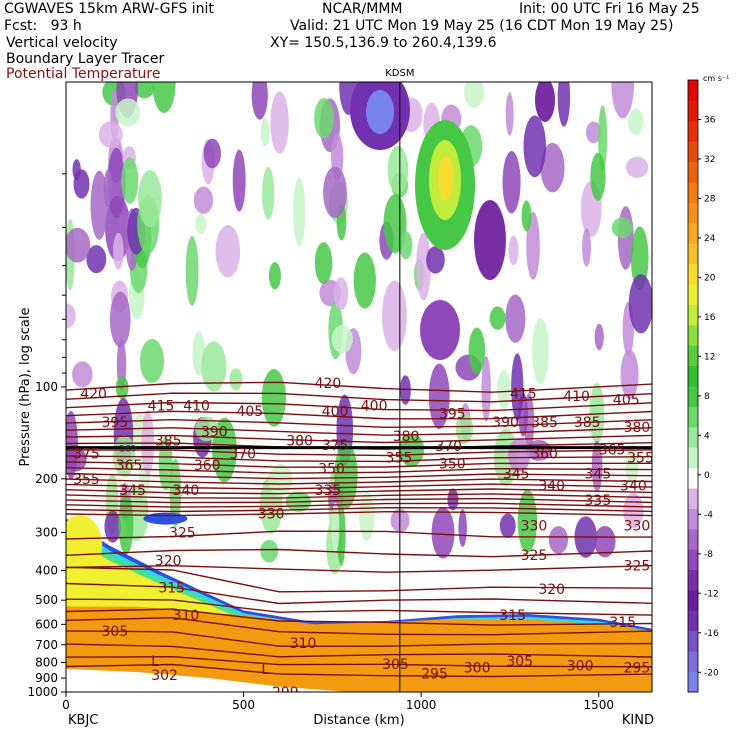 The height and width of the screenshot is (740, 740). Describe the element at coordinates (271, 515) in the screenshot. I see `theta-label: 330` at that location.